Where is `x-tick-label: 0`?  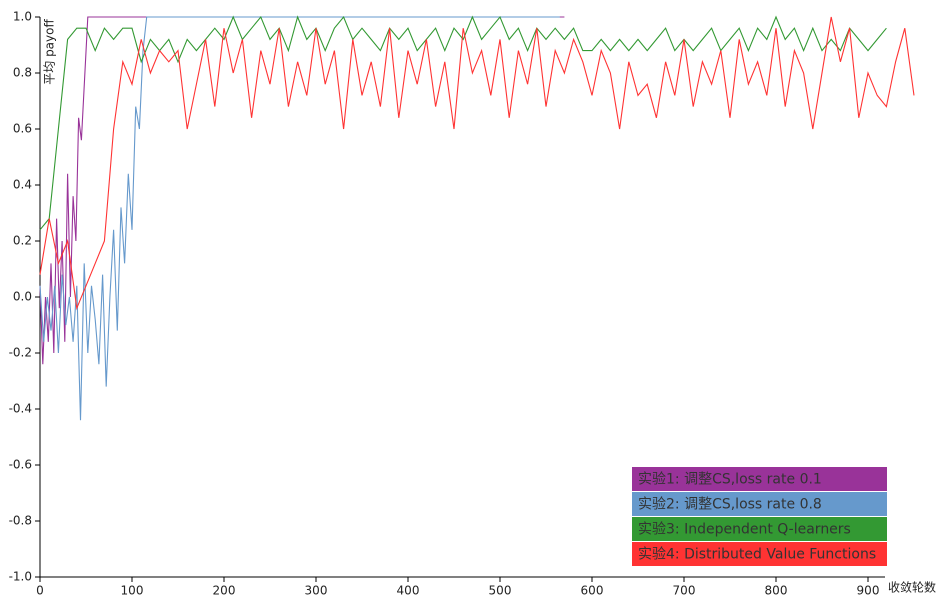 x-tick-label: 0 is located at coordinates (40, 590).